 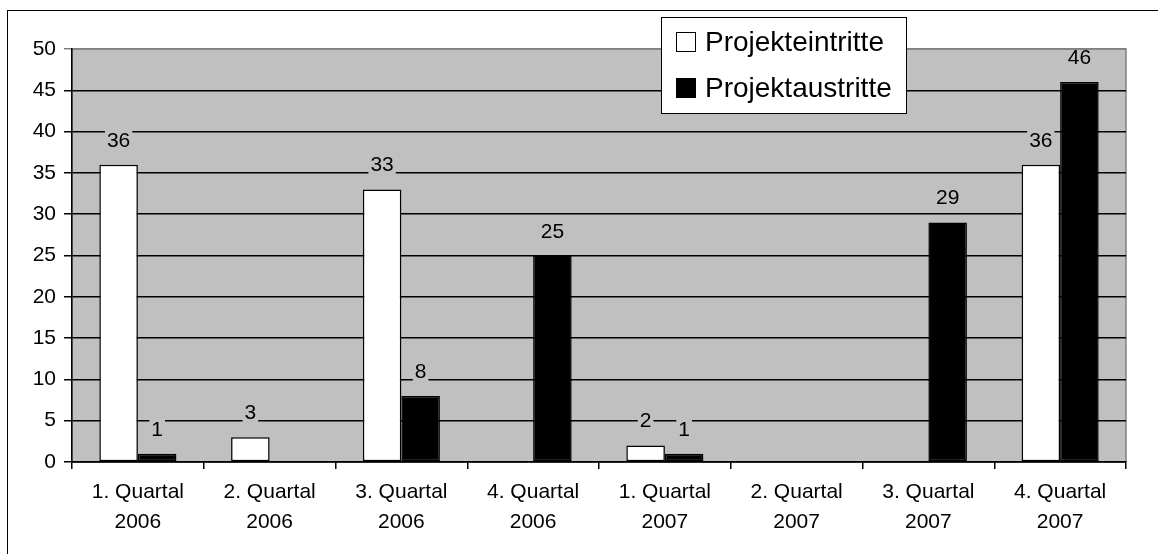 I want to click on data-label: 29, so click(x=947, y=197).